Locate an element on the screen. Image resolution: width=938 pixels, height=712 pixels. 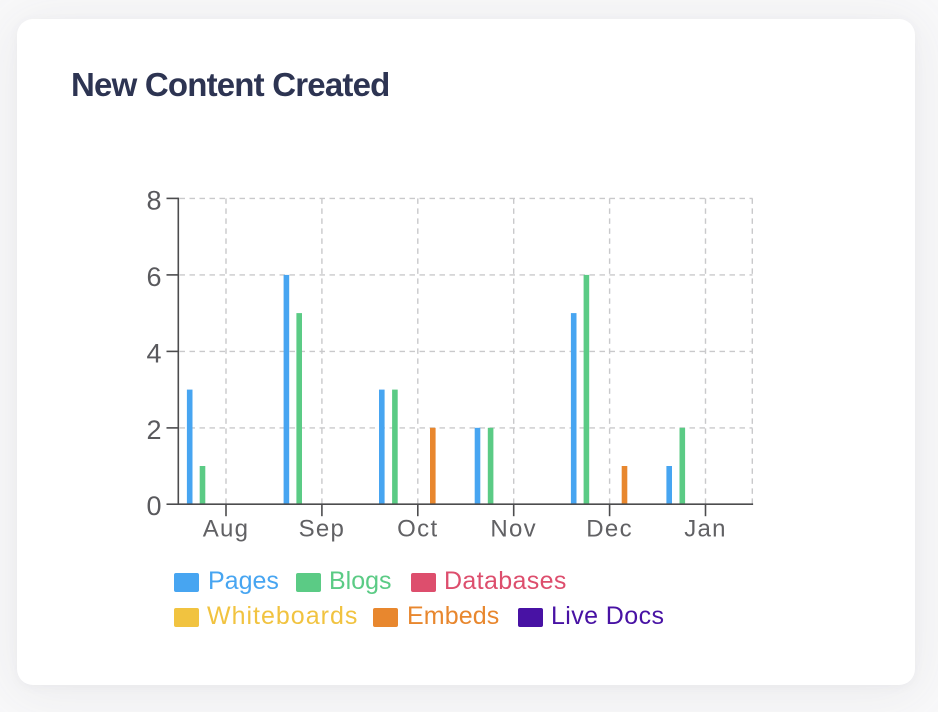
svg-text: Aug is located at coordinates (226, 529).